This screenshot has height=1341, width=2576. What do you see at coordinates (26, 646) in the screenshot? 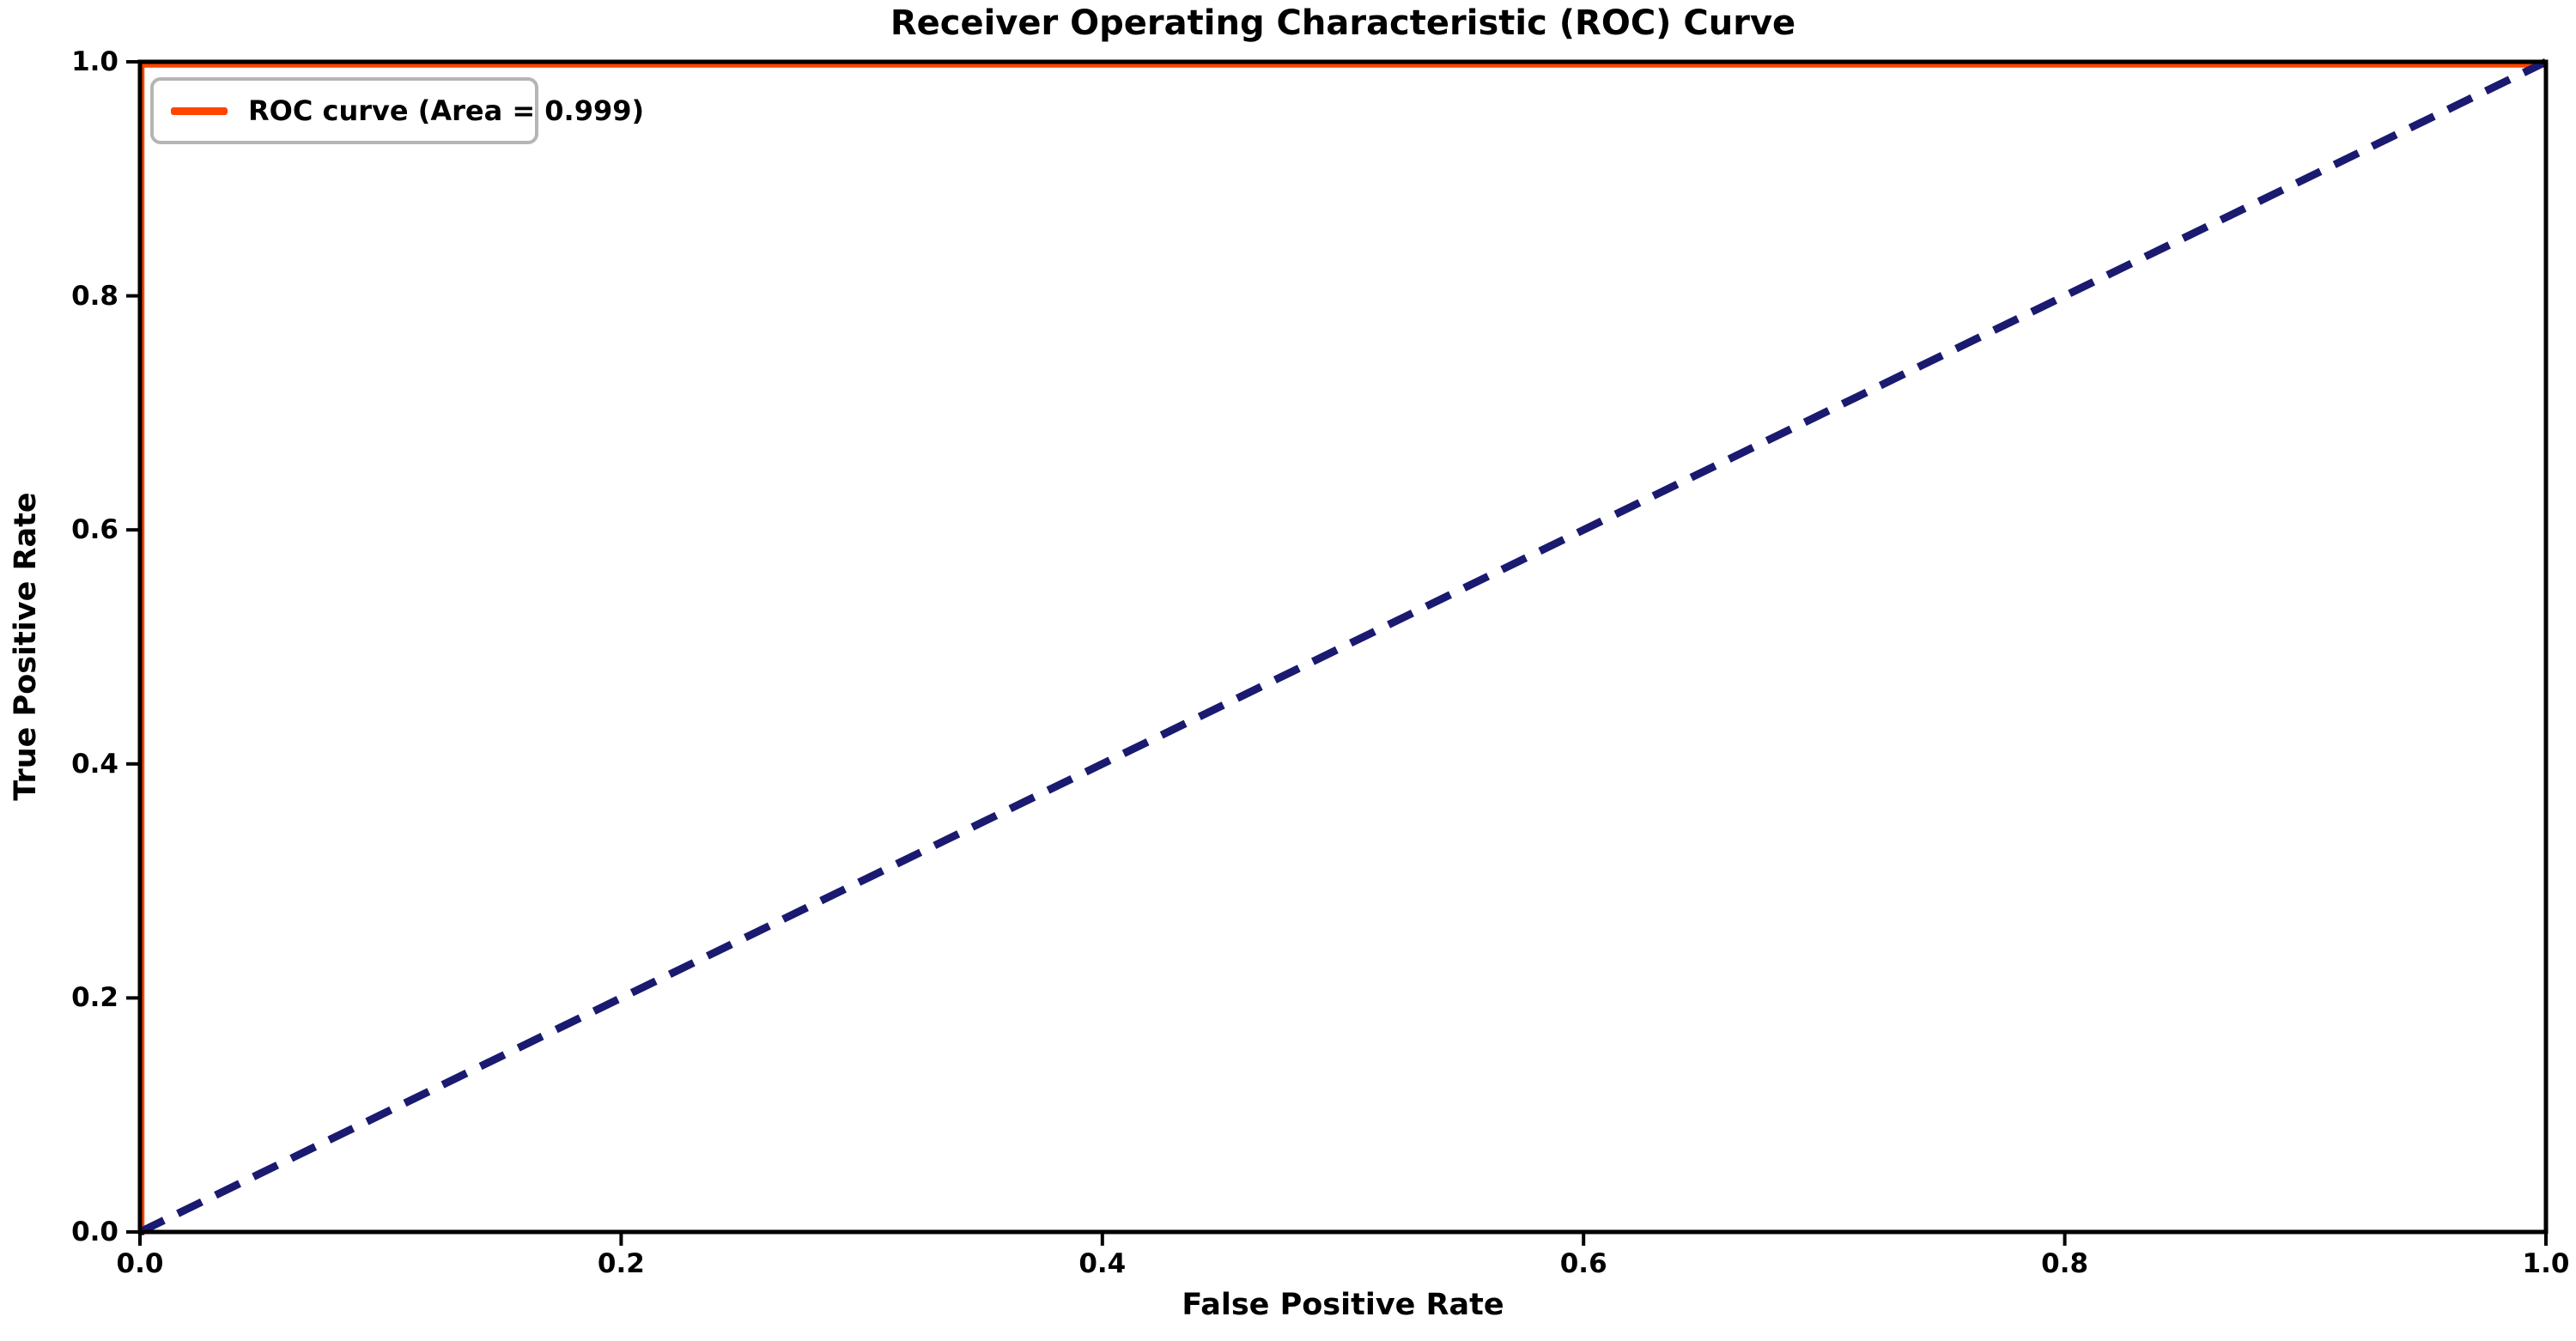
I see `y-axis-label: True Positive Rate` at bounding box center [26, 646].